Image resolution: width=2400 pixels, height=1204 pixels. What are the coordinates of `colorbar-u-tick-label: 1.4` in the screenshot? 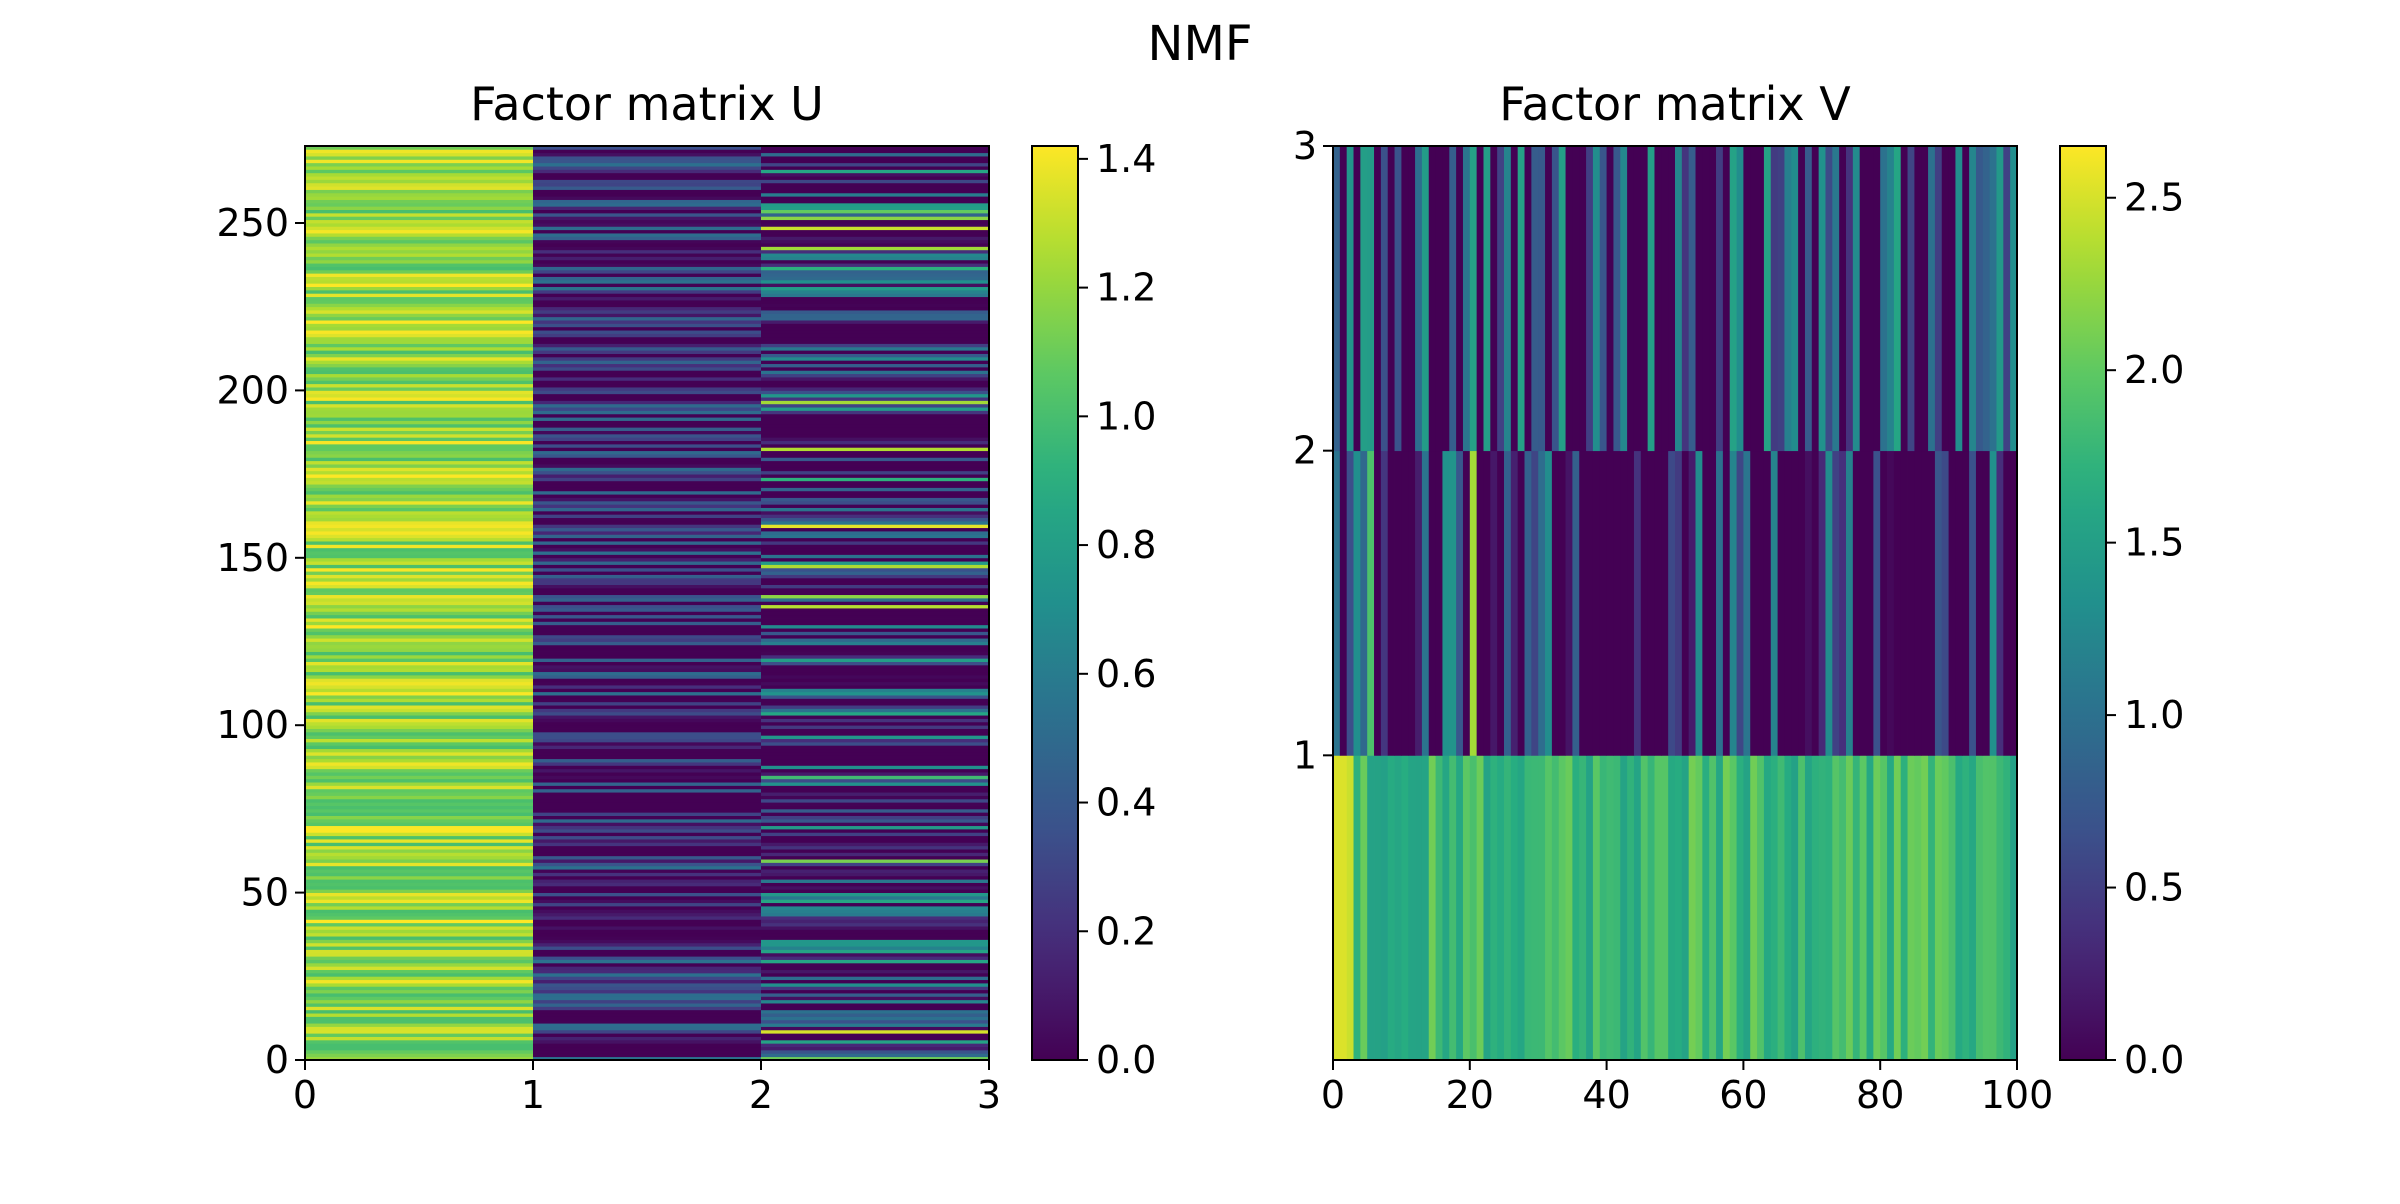 It's located at (1126, 159).